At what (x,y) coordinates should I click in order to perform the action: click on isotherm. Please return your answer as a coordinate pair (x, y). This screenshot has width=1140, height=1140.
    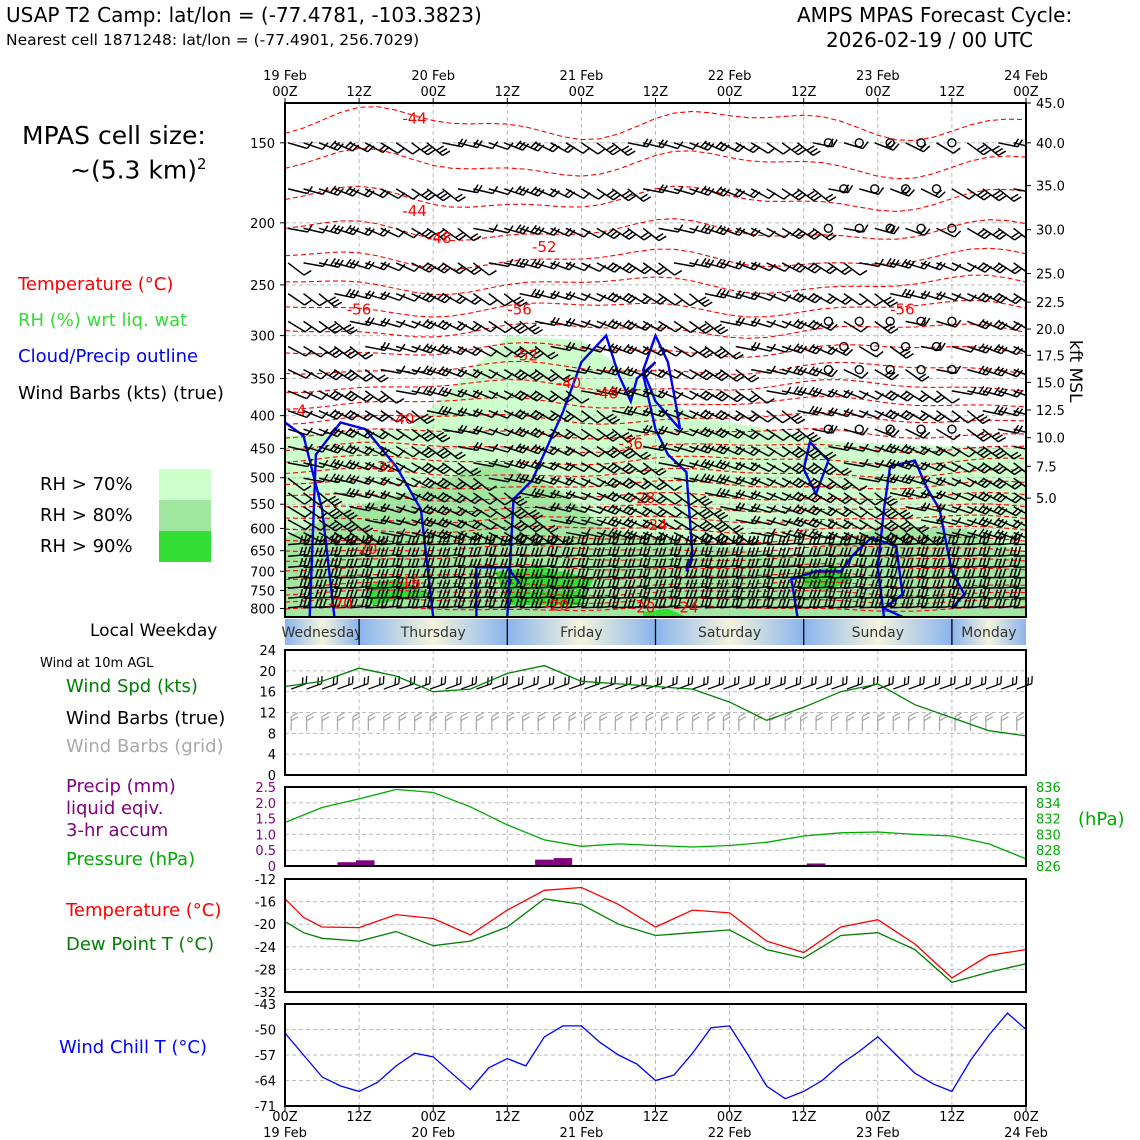
    Looking at the image, I should click on (655, 386).